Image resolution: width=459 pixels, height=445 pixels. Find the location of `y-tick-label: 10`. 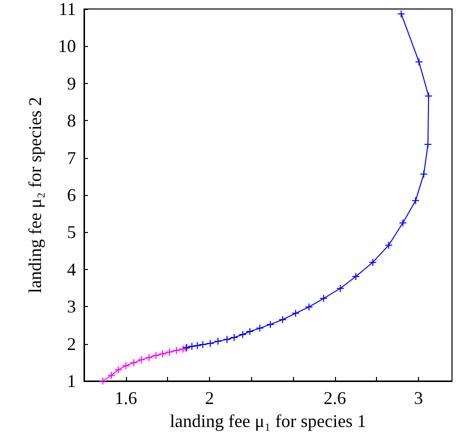

y-tick-label: 10 is located at coordinates (67, 46).